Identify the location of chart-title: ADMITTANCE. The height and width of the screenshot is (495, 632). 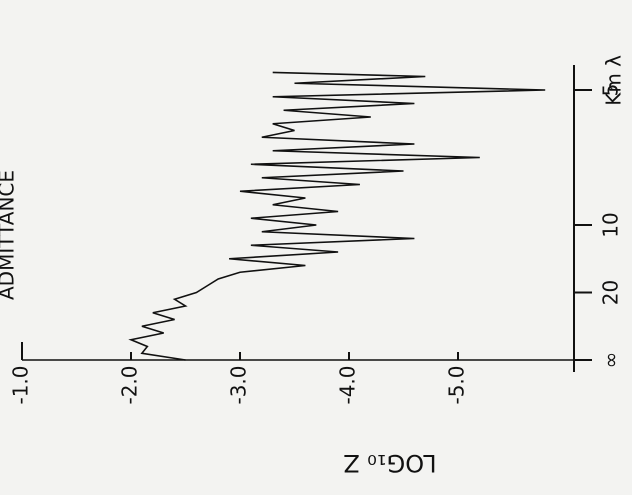
(9, 235).